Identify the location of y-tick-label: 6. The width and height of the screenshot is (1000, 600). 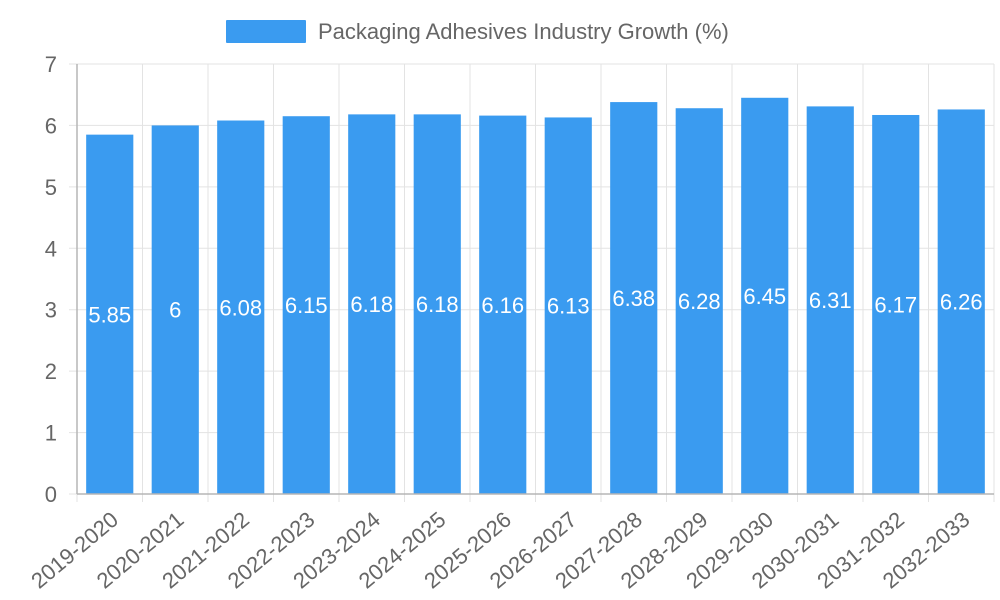
(51, 125).